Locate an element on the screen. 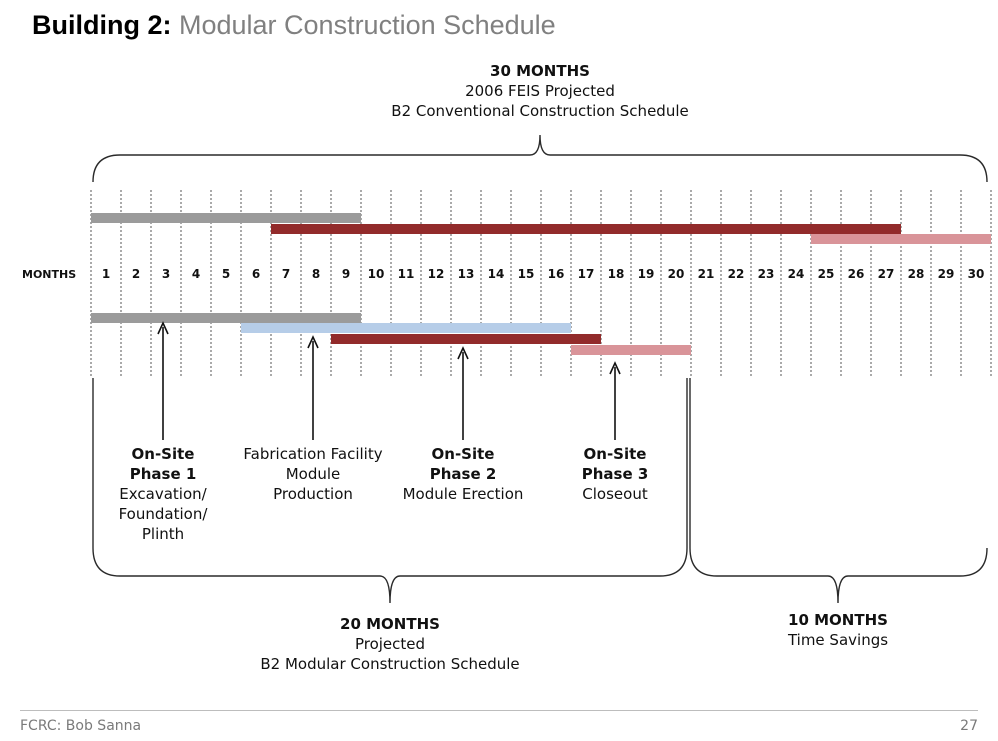 Image resolution: width=998 pixels, height=741 pixels. month-label: 3 is located at coordinates (166, 274).